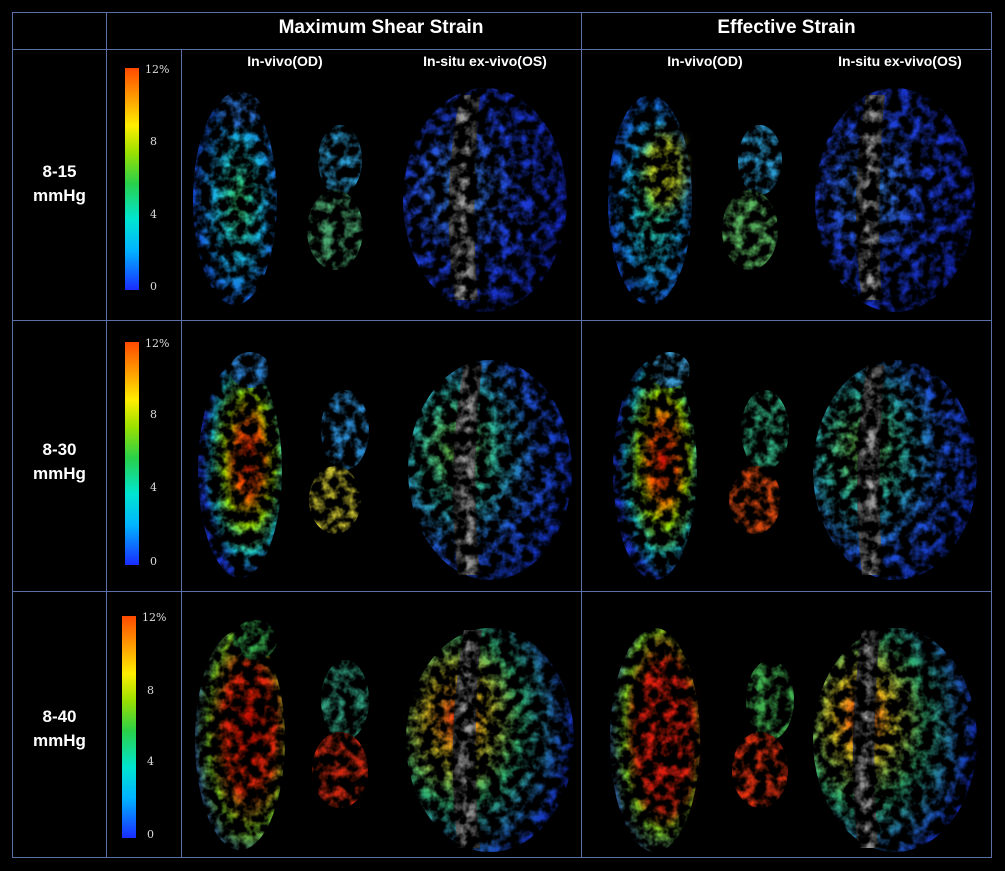 The width and height of the screenshot is (1005, 871). Describe the element at coordinates (59, 462) in the screenshot. I see `row-label-8-30: 8-30 mmHg` at that location.